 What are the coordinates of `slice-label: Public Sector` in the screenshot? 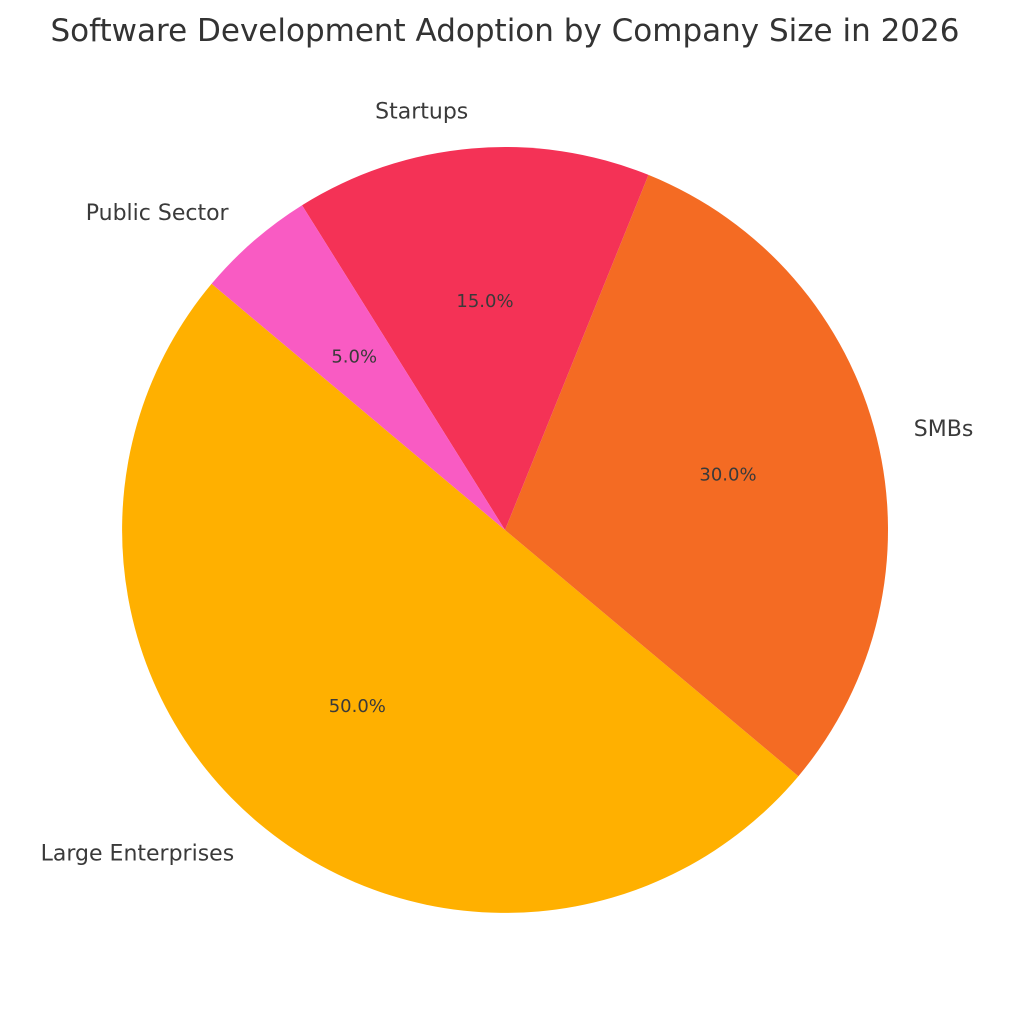 It's located at (158, 213).